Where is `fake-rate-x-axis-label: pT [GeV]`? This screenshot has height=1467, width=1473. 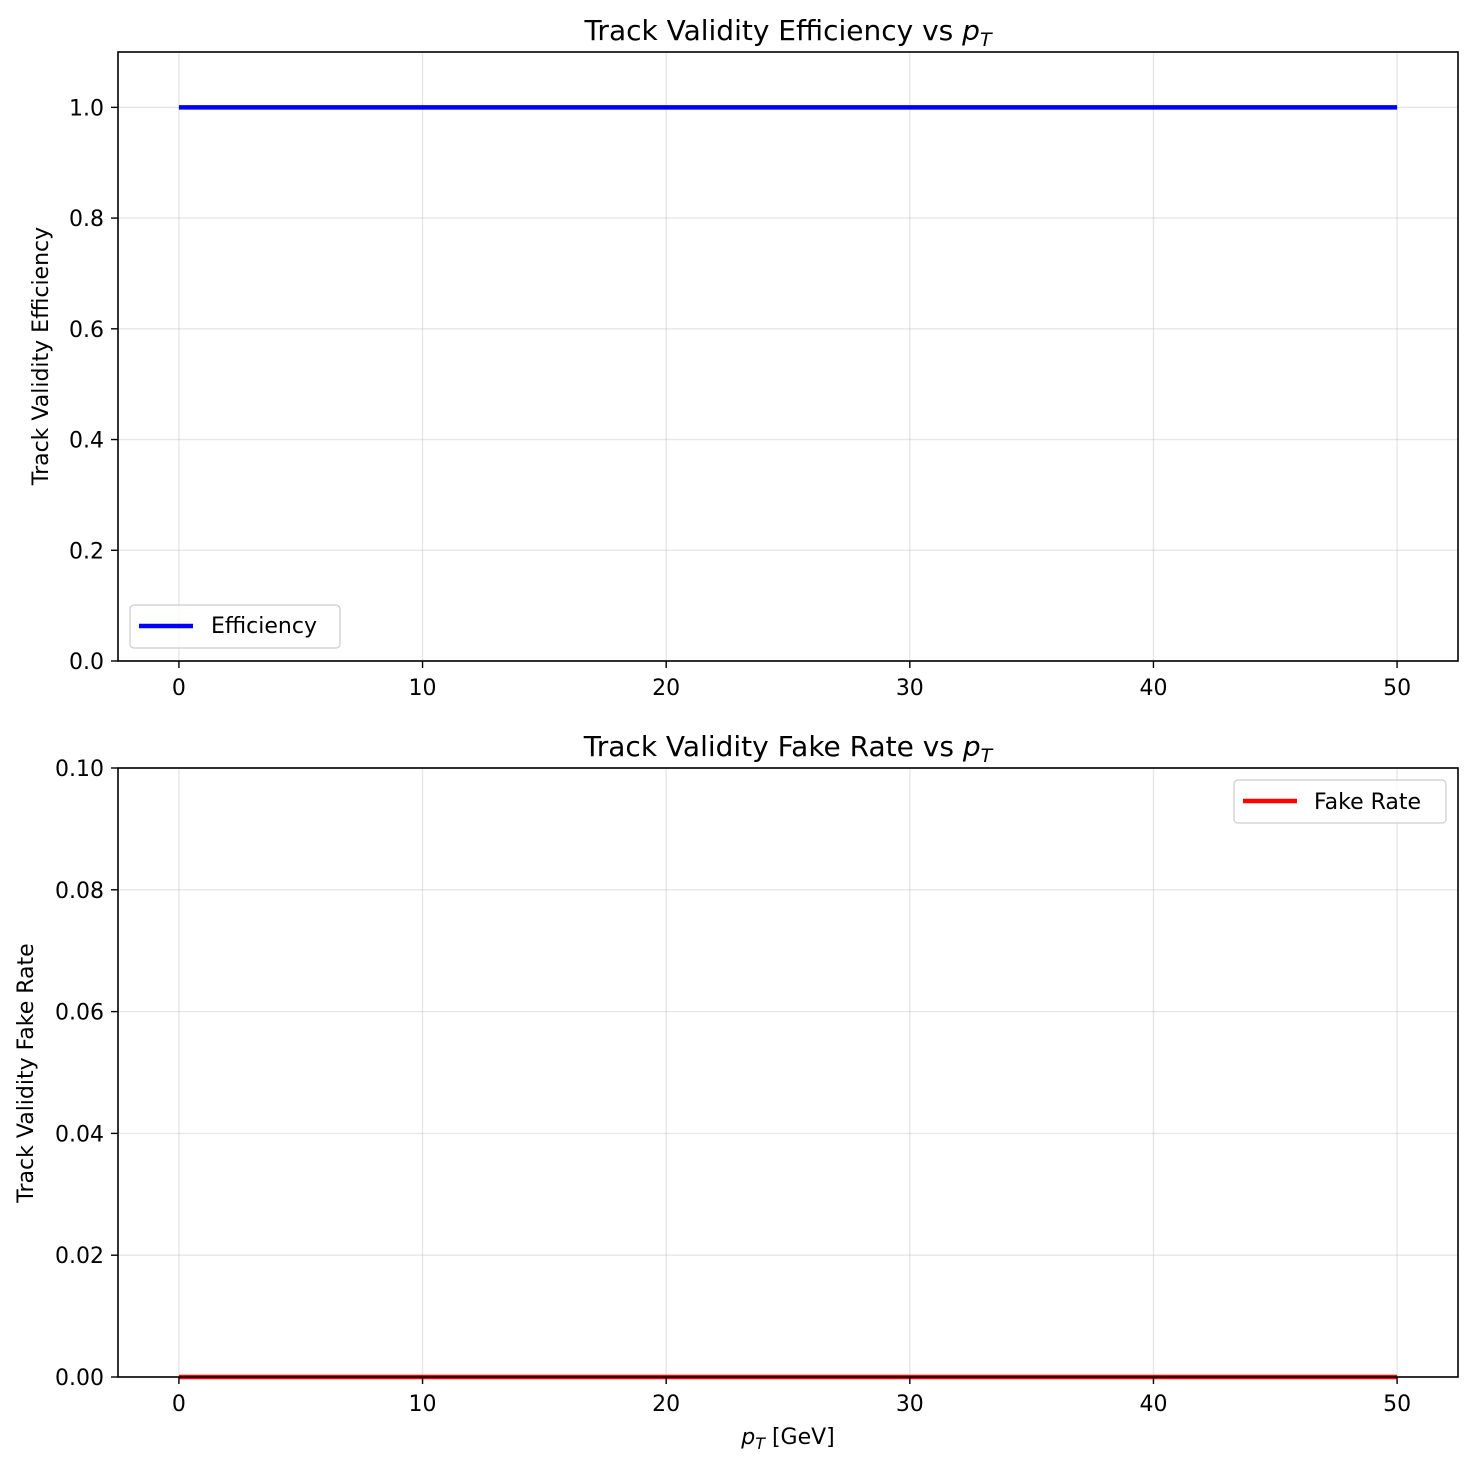 fake-rate-x-axis-label: pT [GeV] is located at coordinates (787, 1439).